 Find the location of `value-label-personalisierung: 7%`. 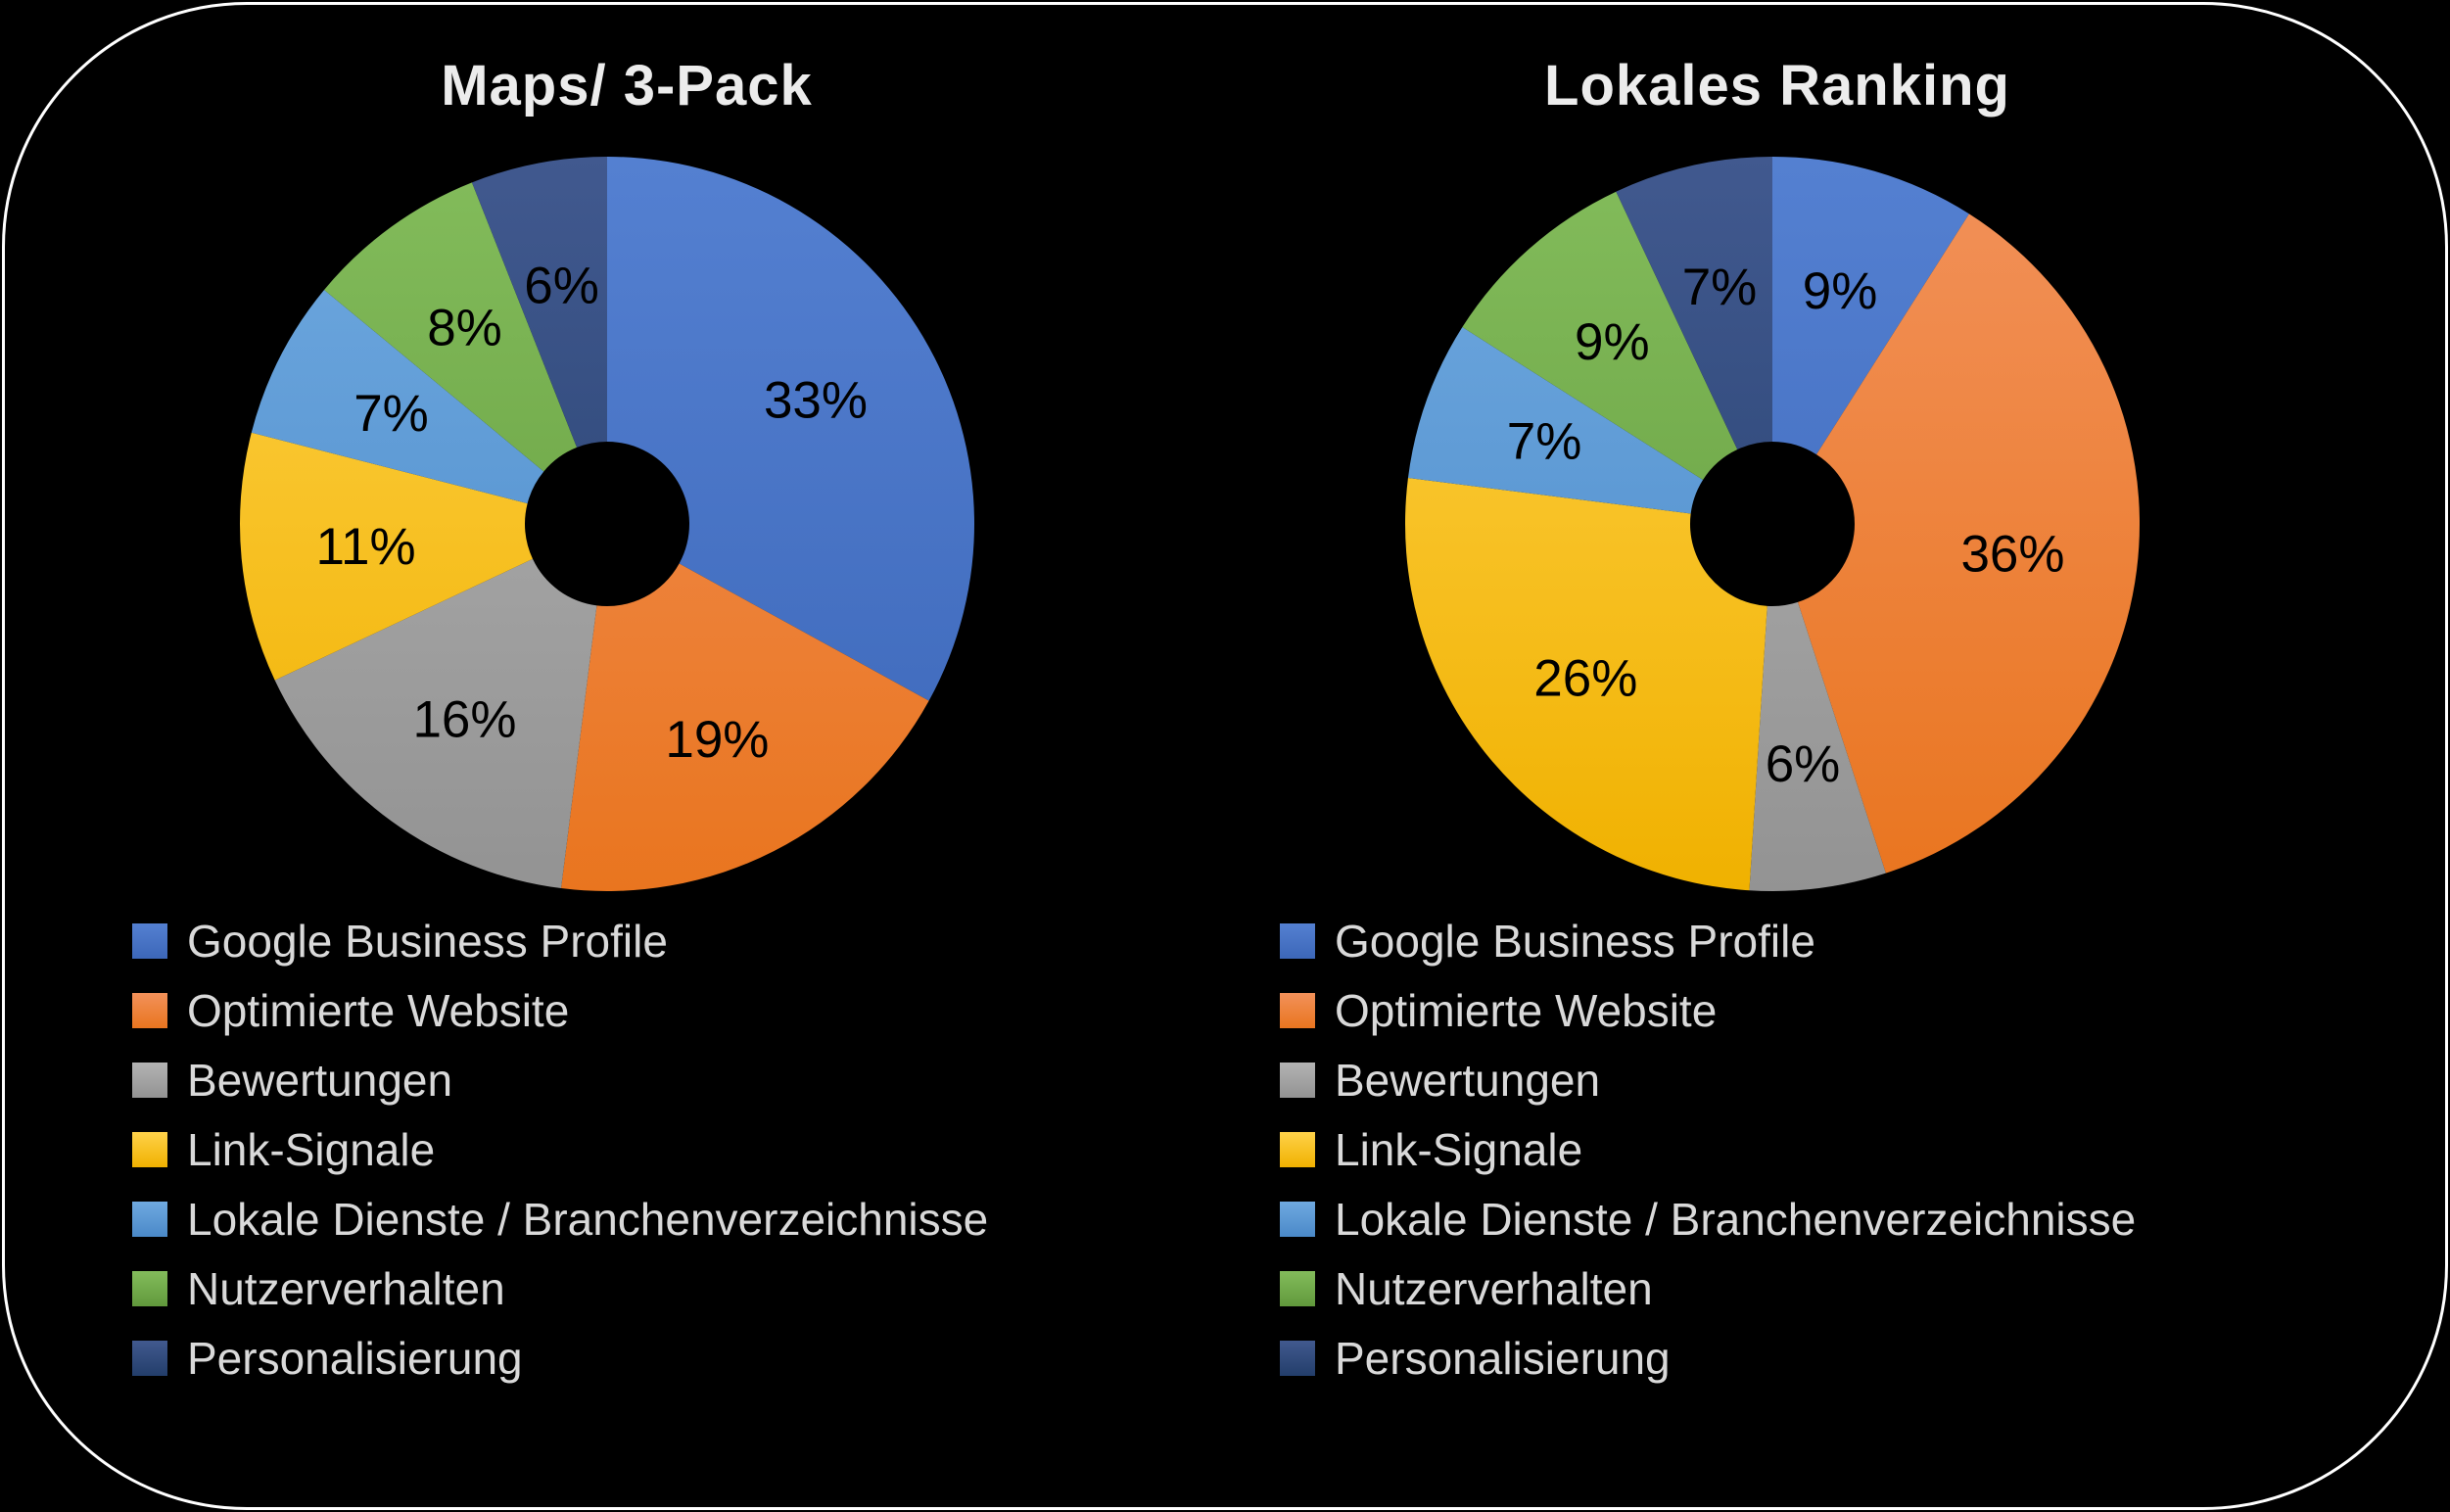

value-label-personalisierung: 7% is located at coordinates (1720, 288).